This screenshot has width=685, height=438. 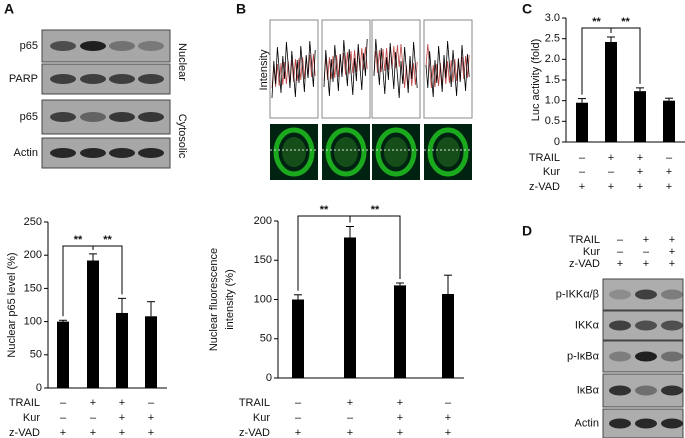 I want to click on y-tick-label: 250, so click(x=33, y=222).